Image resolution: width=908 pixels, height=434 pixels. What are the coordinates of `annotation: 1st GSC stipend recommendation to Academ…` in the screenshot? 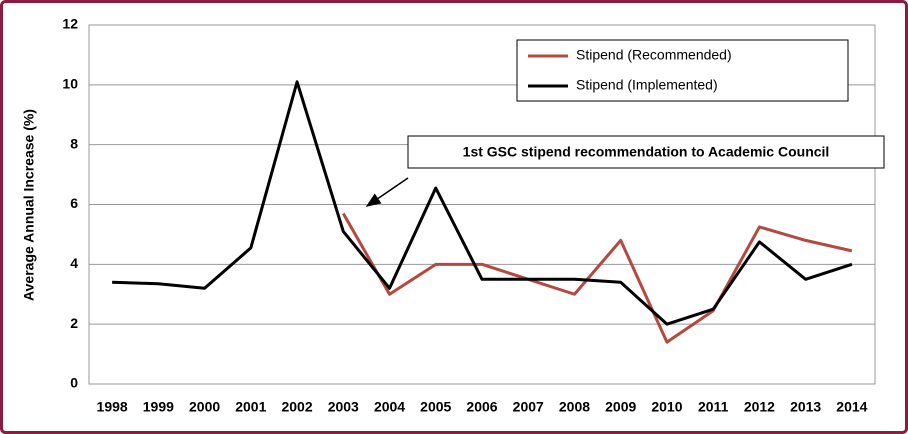 It's located at (646, 152).